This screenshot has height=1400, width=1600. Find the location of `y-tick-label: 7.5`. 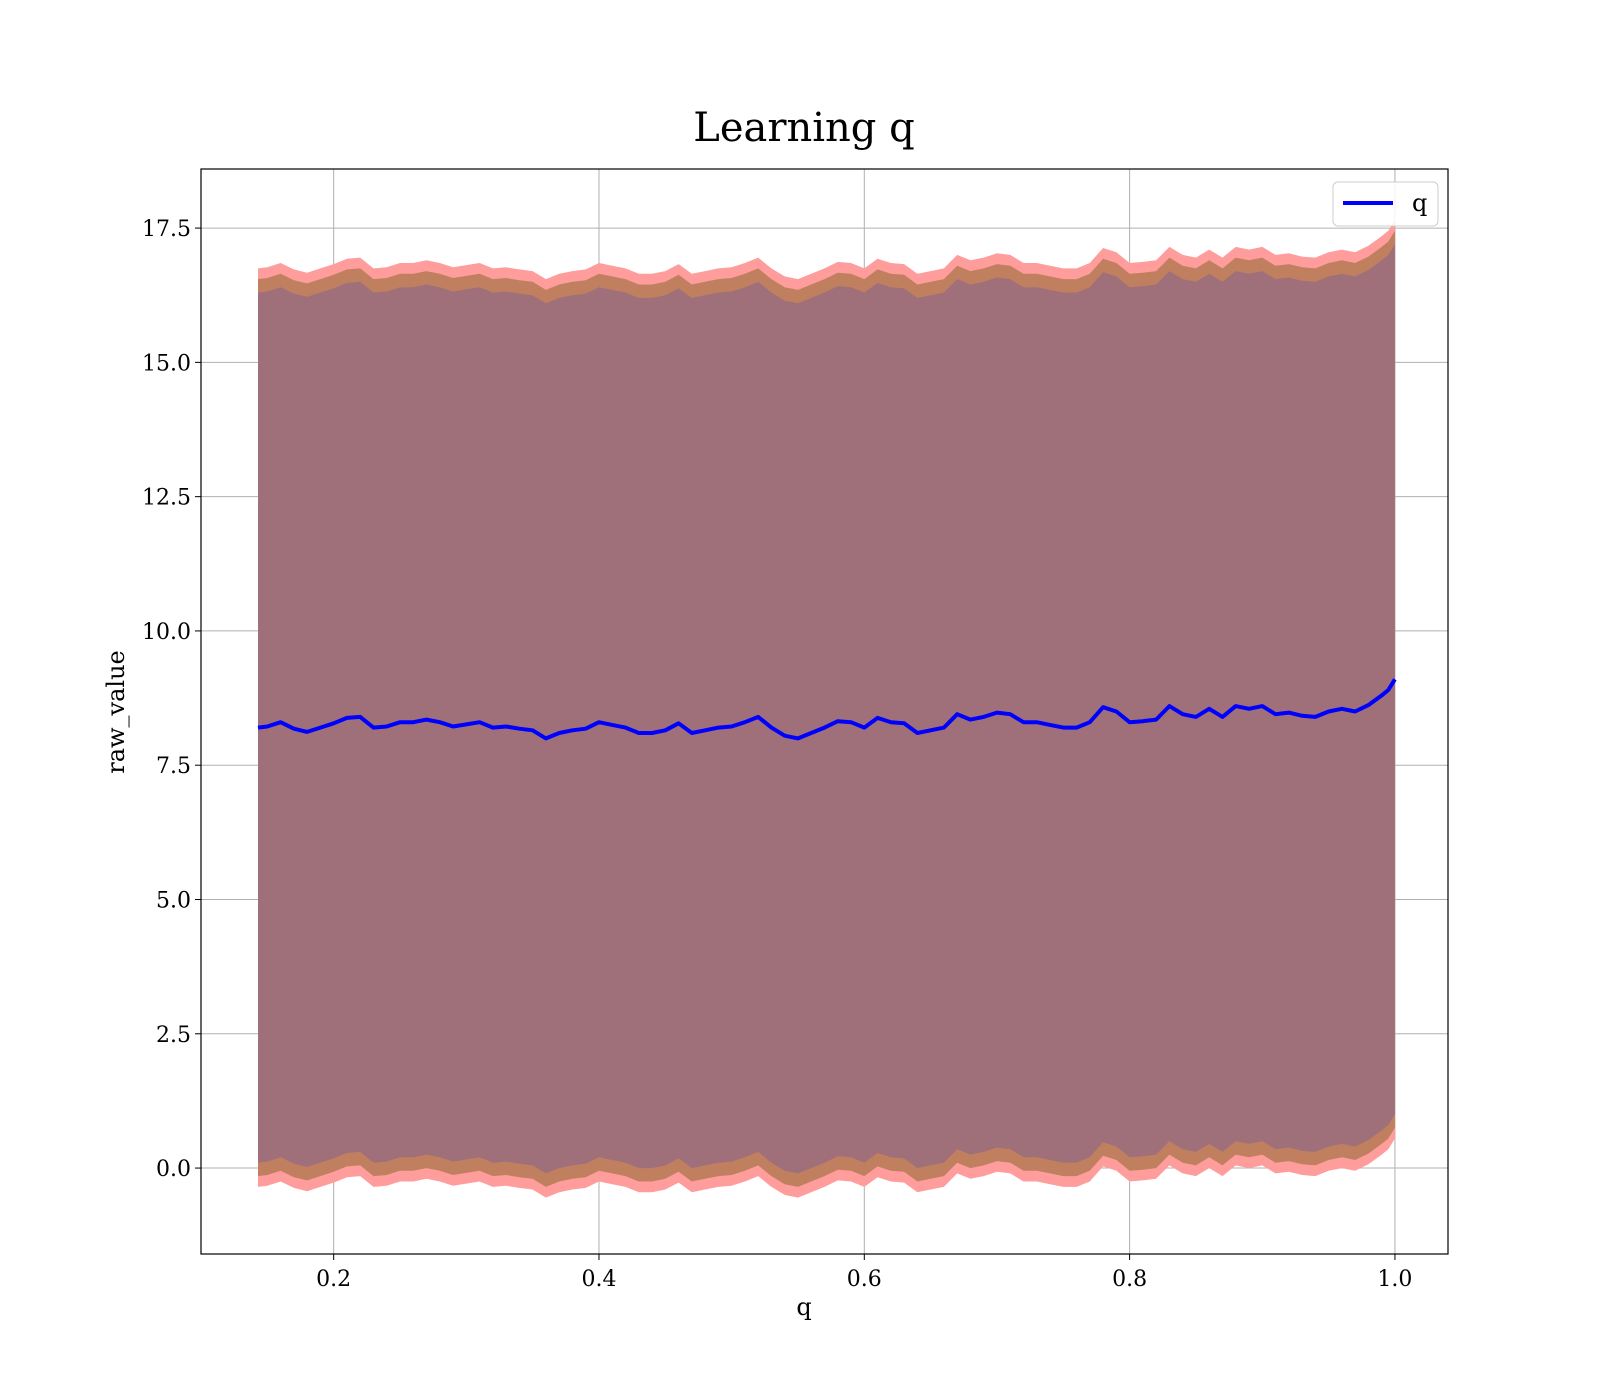

y-tick-label: 7.5 is located at coordinates (173, 766).